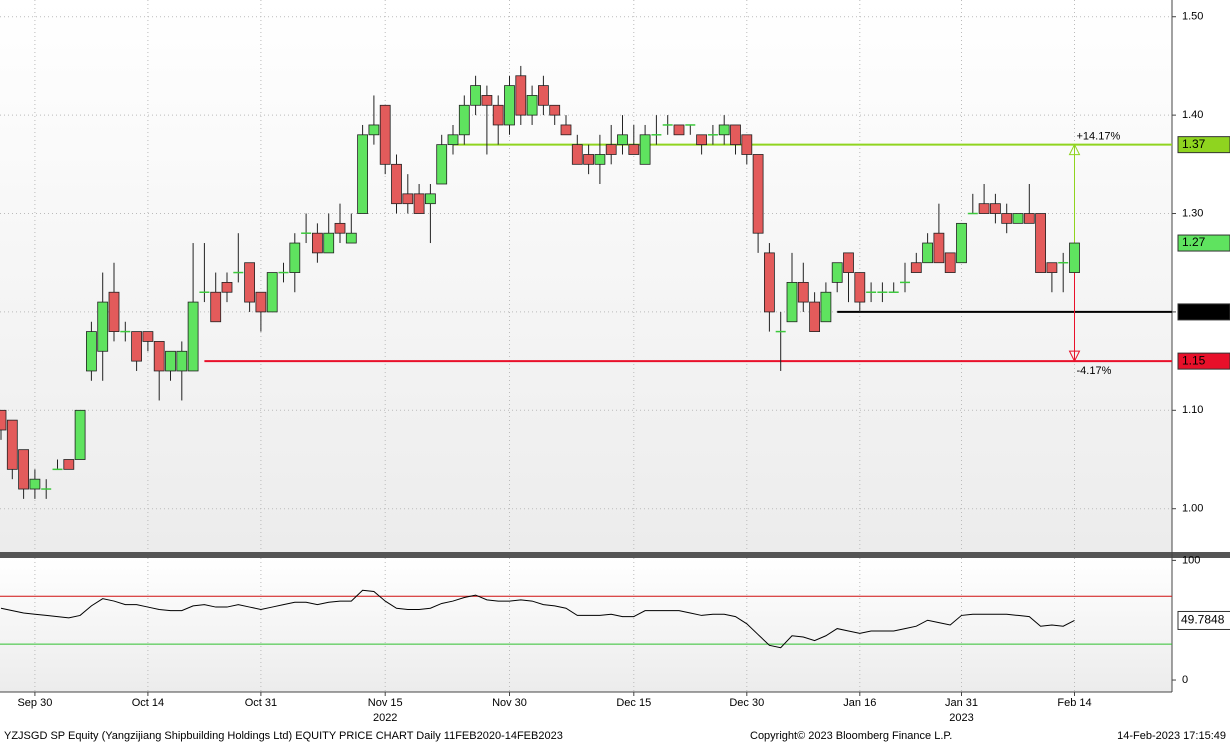 Image resolution: width=1230 pixels, height=745 pixels. Describe the element at coordinates (1171, 736) in the screenshot. I see `footer-right: 14-Feb-2023 17:15:49` at that location.